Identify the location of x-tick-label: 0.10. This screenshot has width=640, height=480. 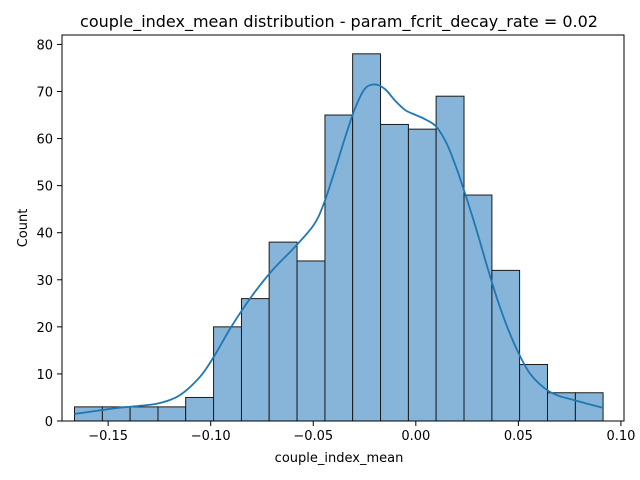
(620, 436).